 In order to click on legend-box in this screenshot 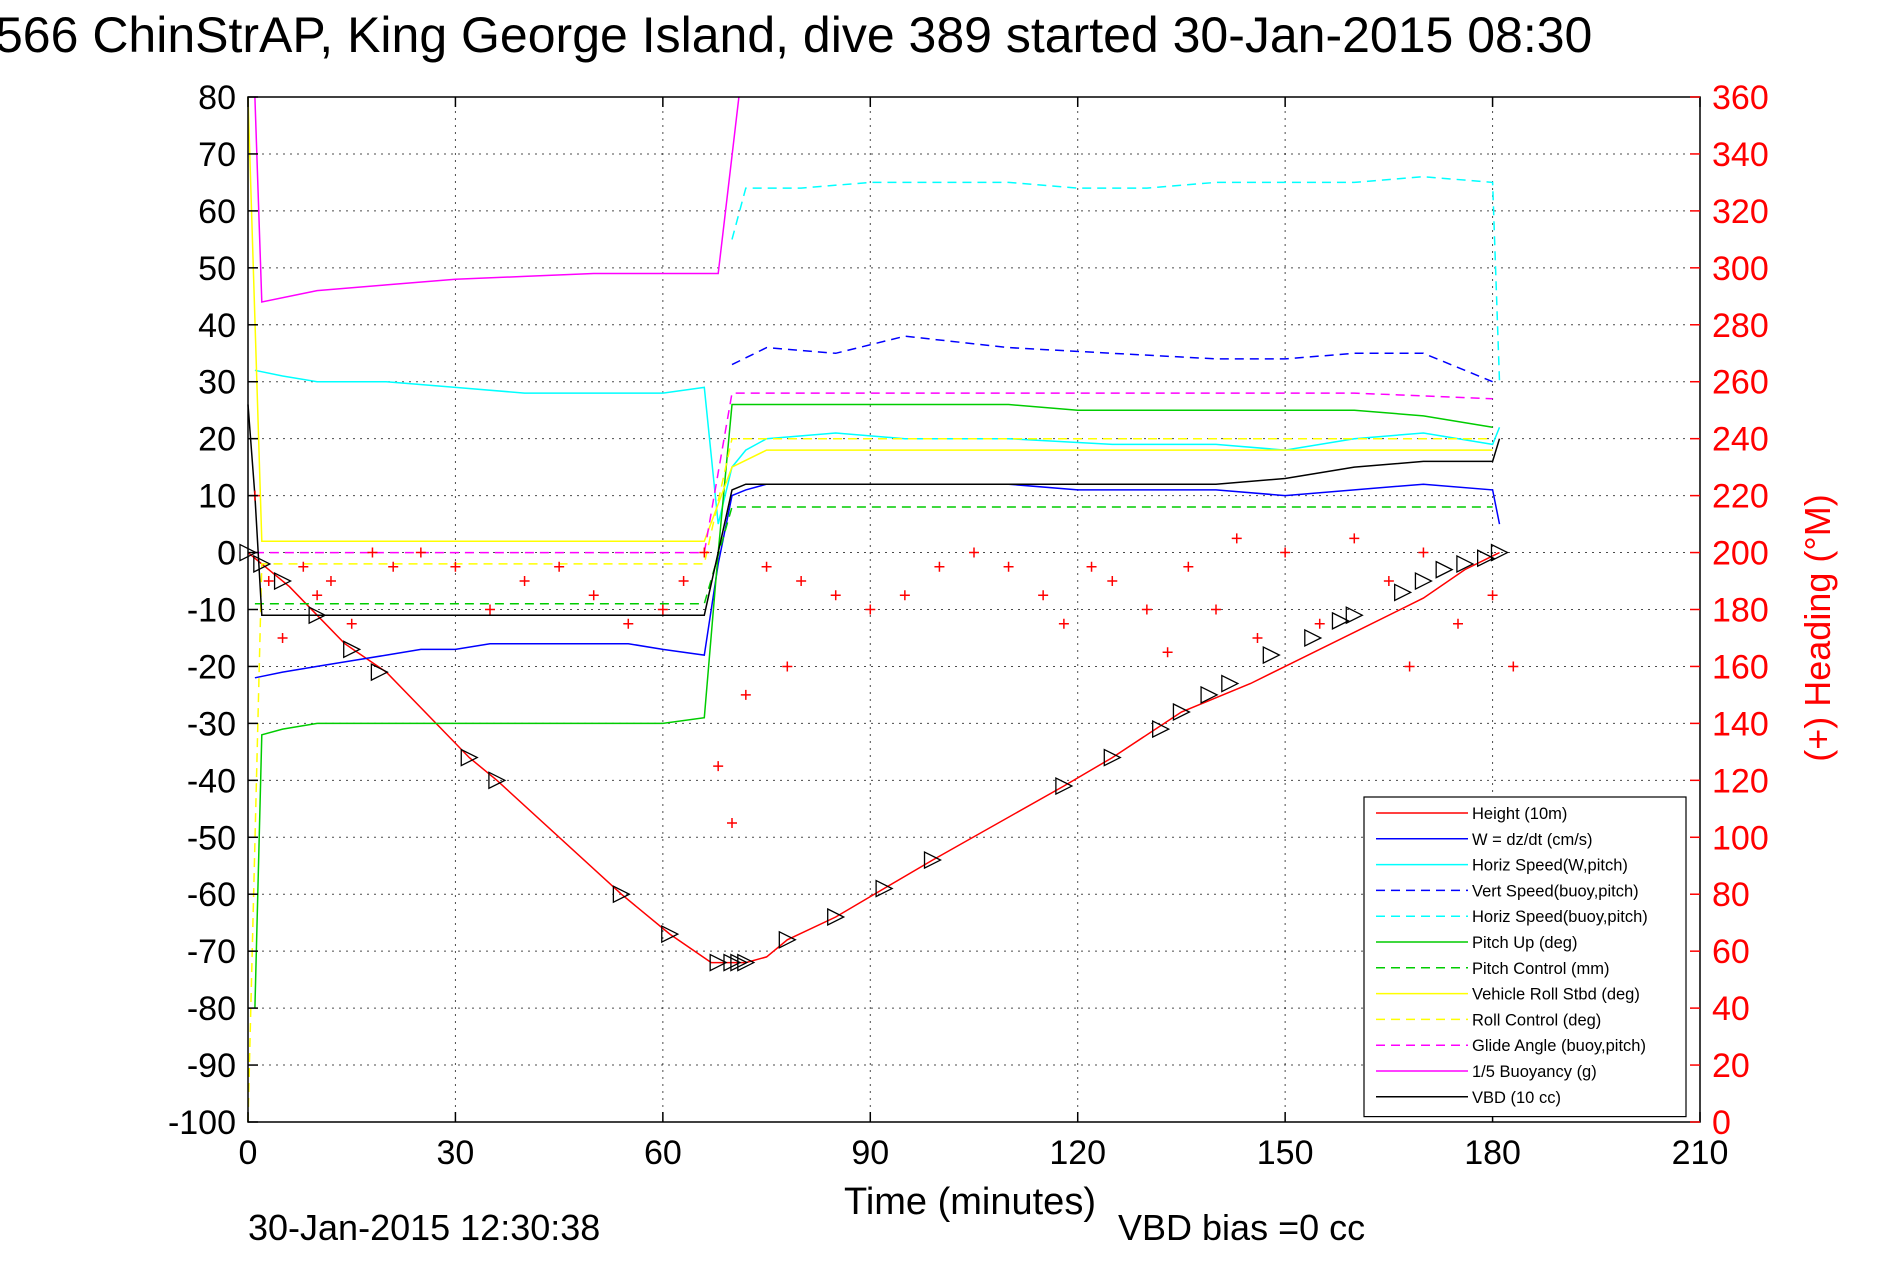, I will do `click(1525, 957)`.